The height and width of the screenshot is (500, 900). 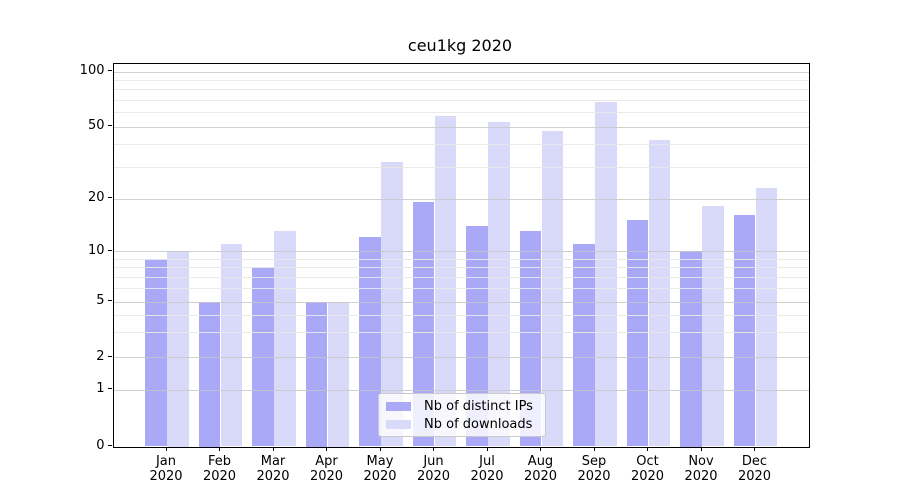 I want to click on x-tick-mark-Jan, so click(x=166, y=448).